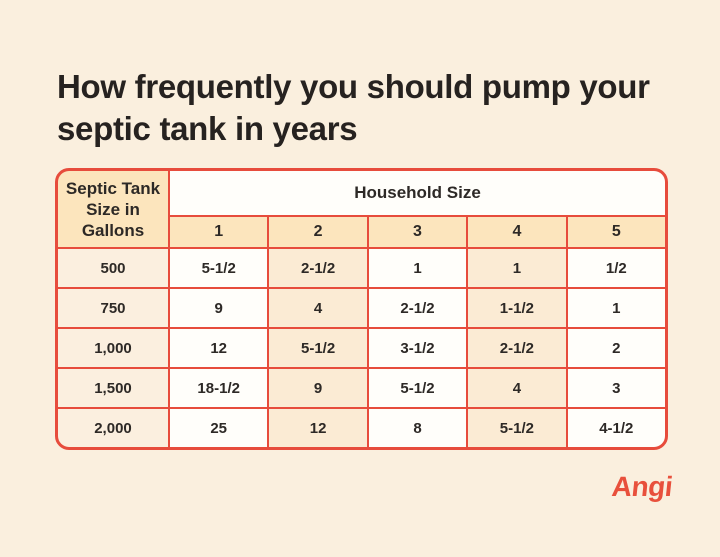  I want to click on cell-750-hh3: 2-1/2, so click(417, 308).